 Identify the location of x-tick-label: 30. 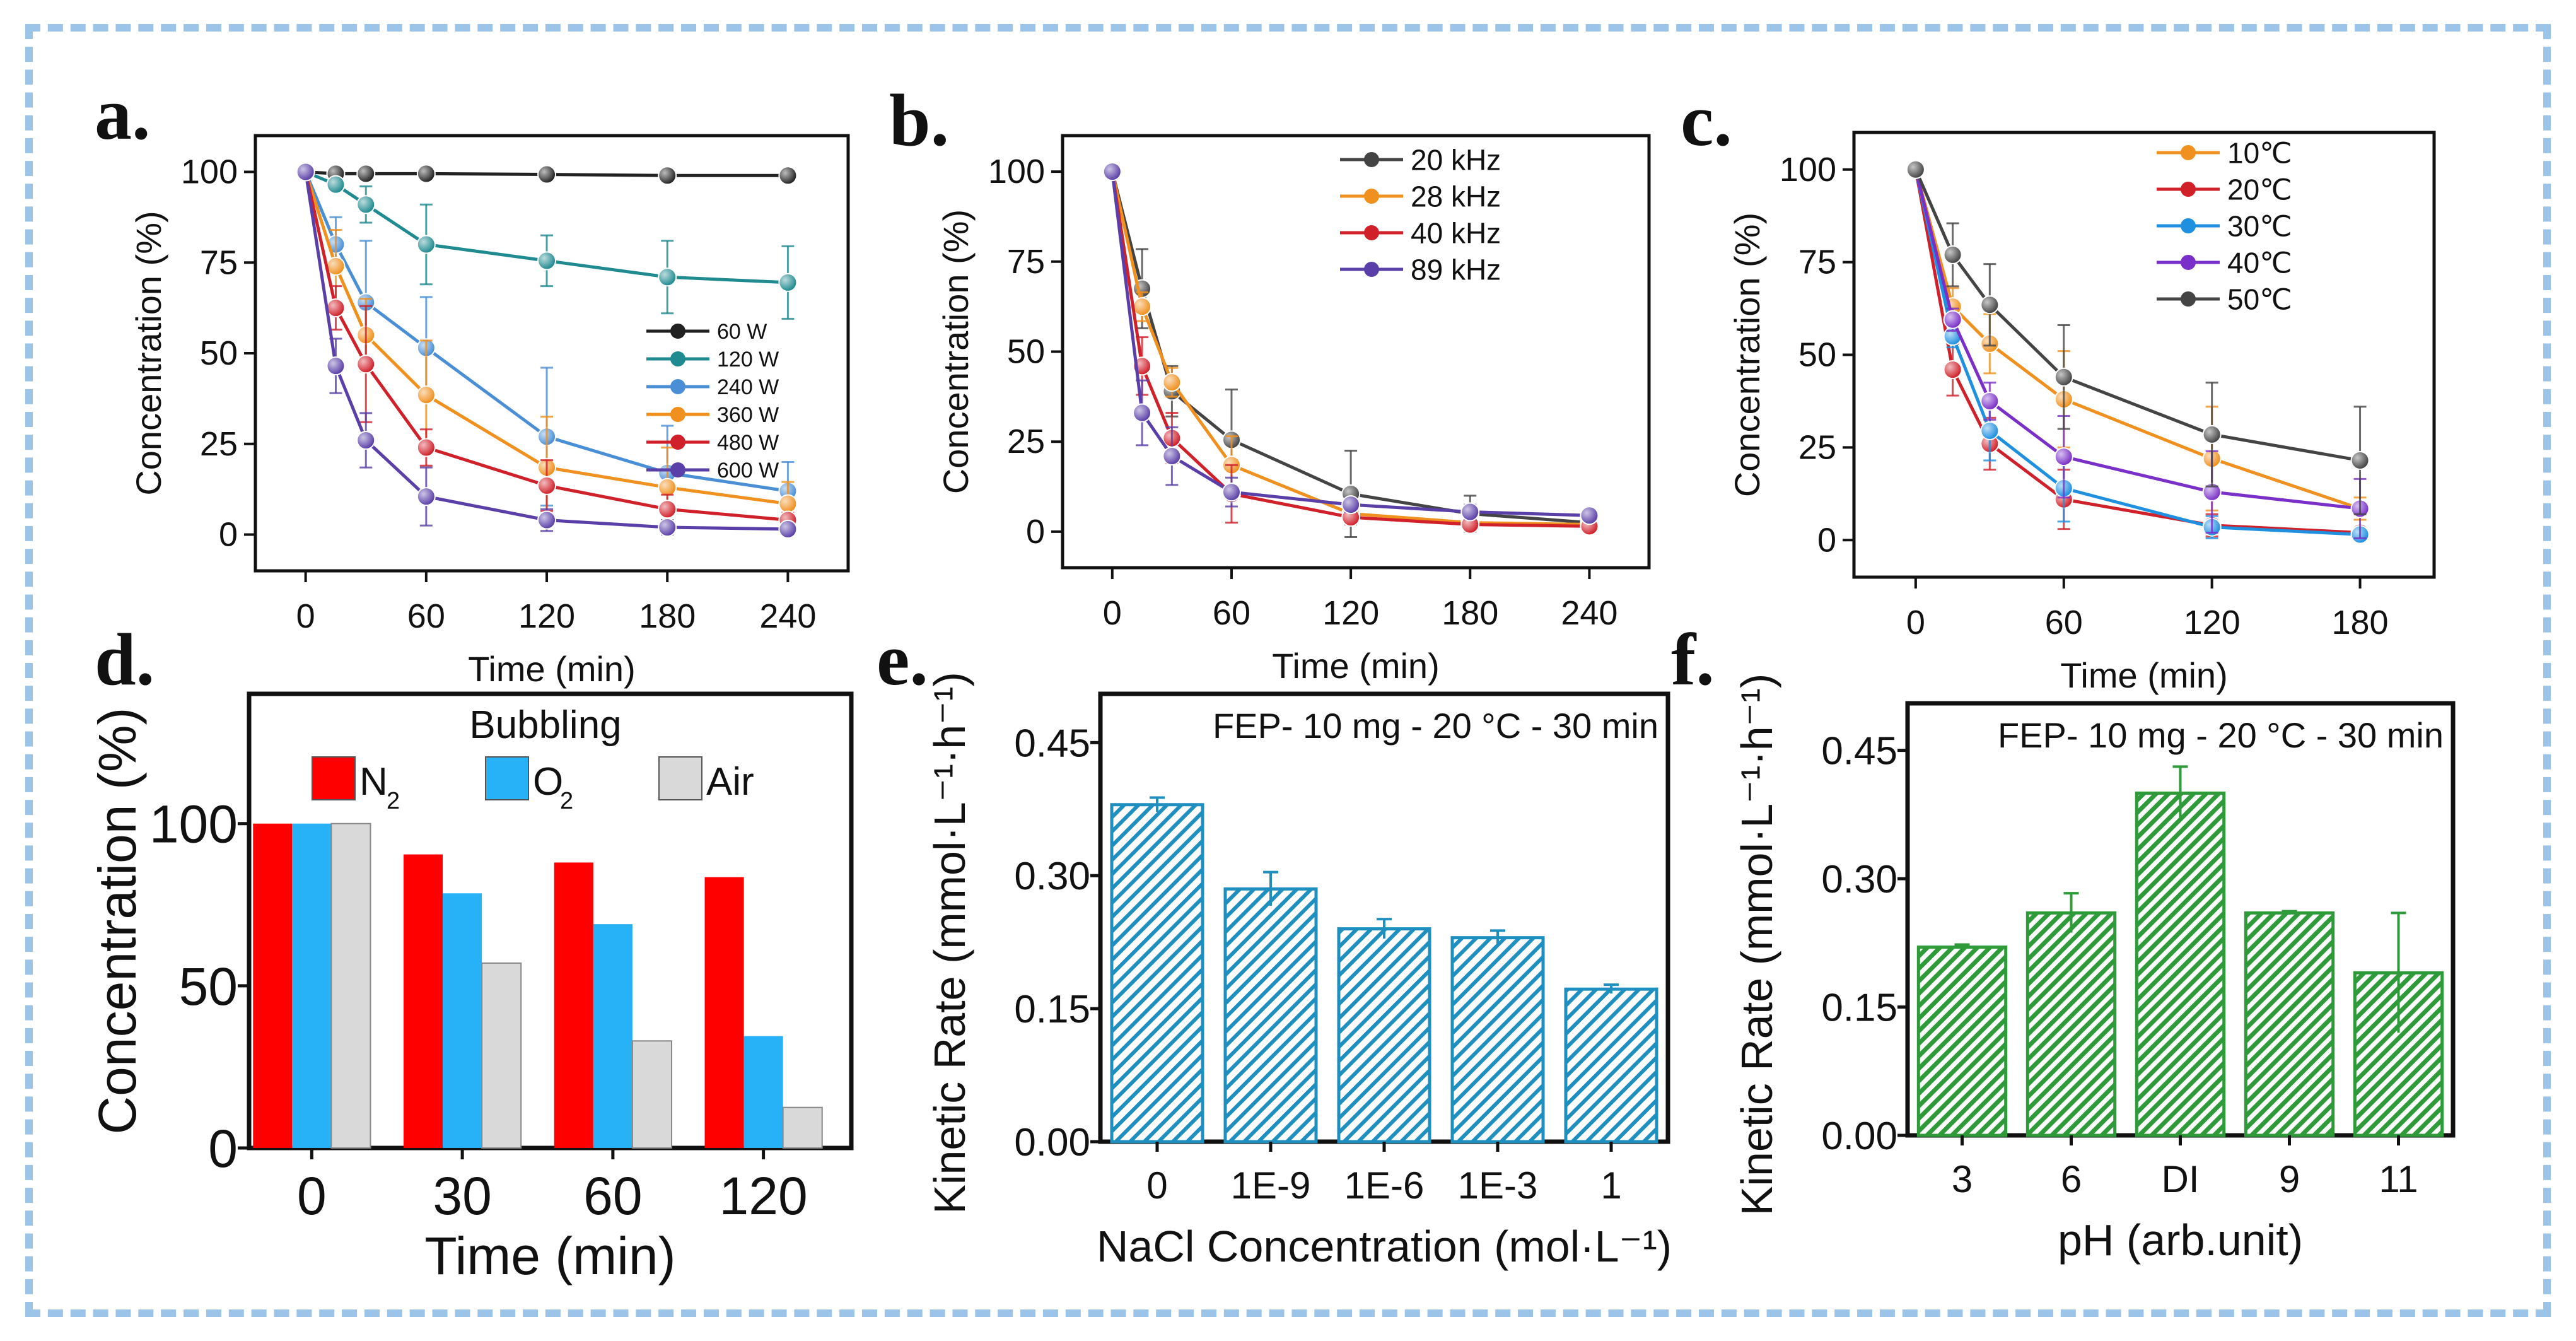
(462, 1196).